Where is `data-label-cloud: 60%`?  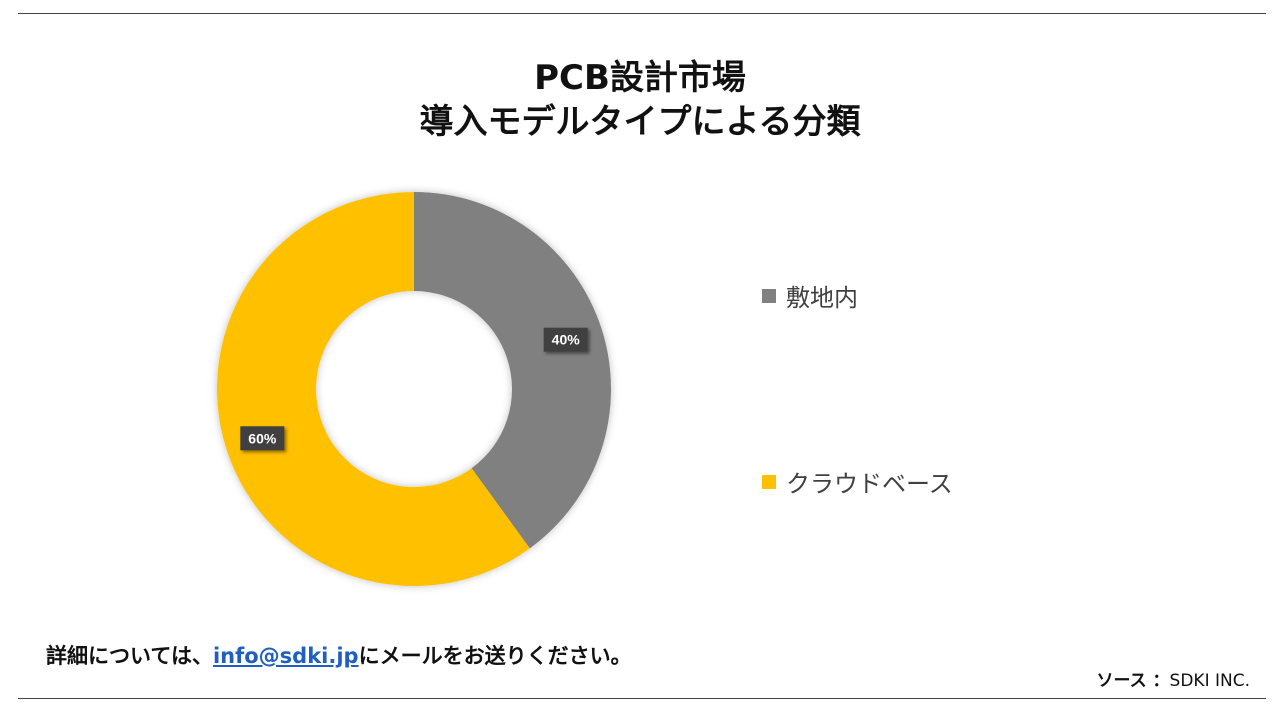
data-label-cloud: 60% is located at coordinates (262, 438).